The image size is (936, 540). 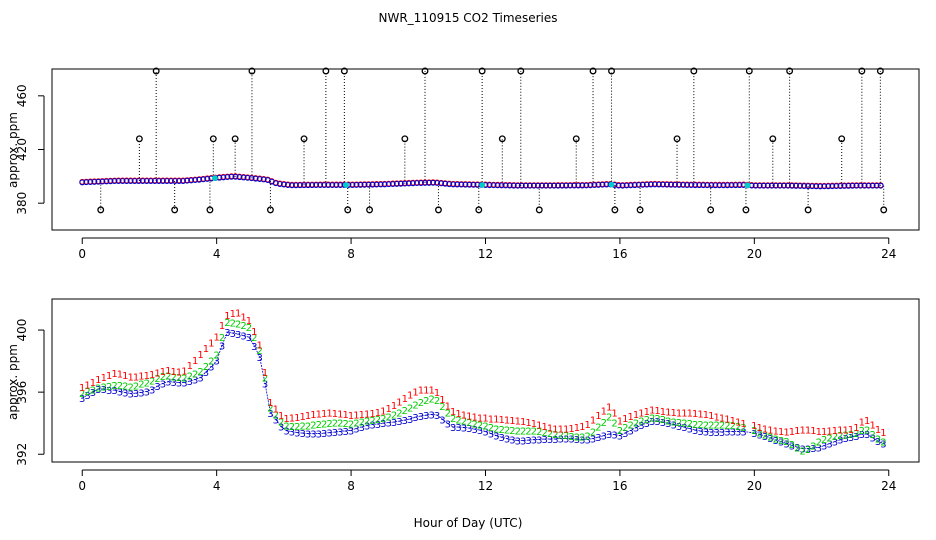 What do you see at coordinates (611, 184) in the screenshot?
I see `smooth-point` at bounding box center [611, 184].